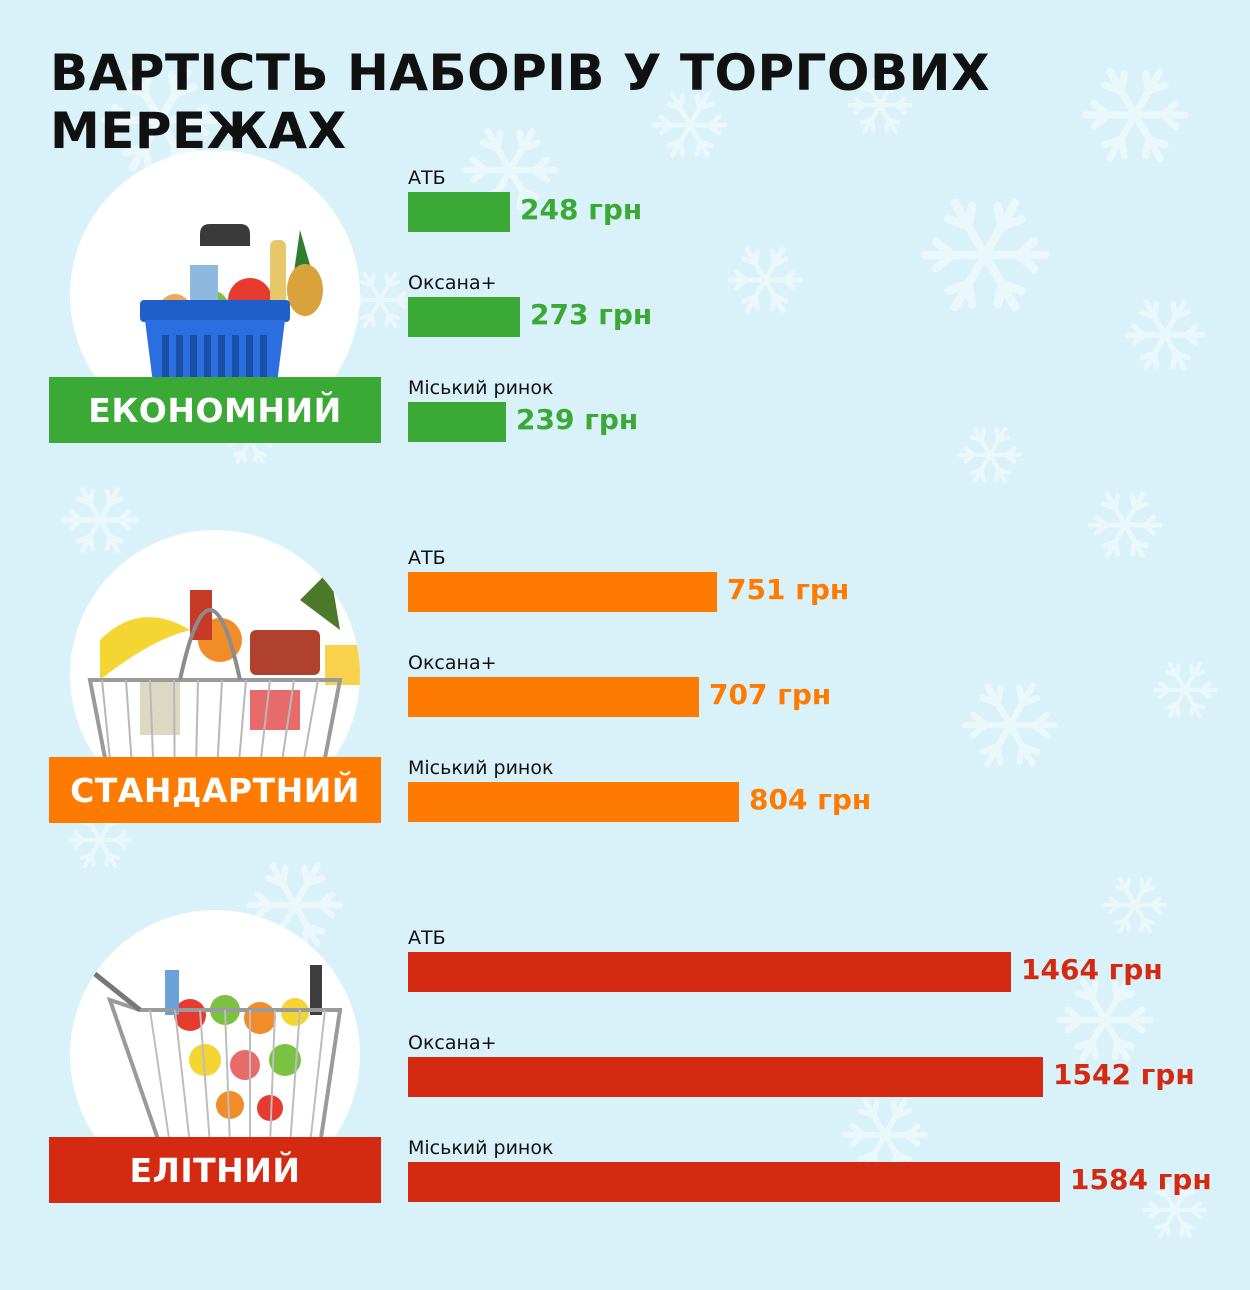  What do you see at coordinates (1124, 1074) in the screenshot?
I see `bar-value-label: 1542 грн` at bounding box center [1124, 1074].